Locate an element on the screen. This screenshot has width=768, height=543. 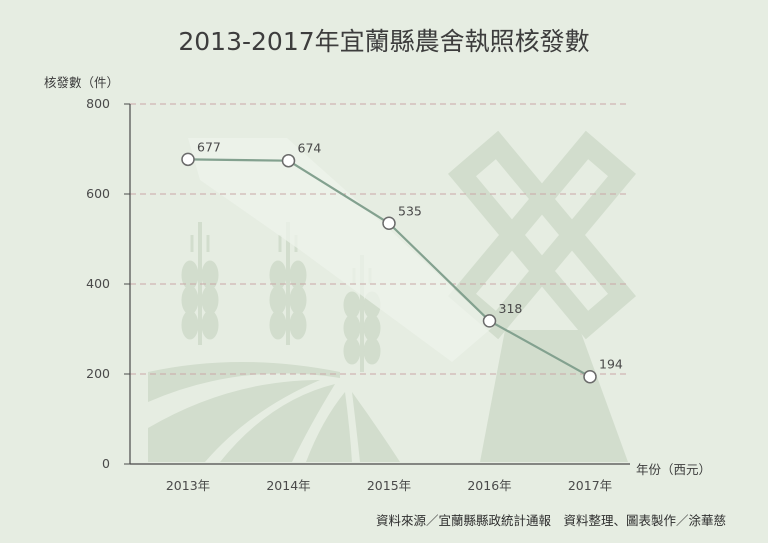
data-label-4: 194 is located at coordinates (611, 364).